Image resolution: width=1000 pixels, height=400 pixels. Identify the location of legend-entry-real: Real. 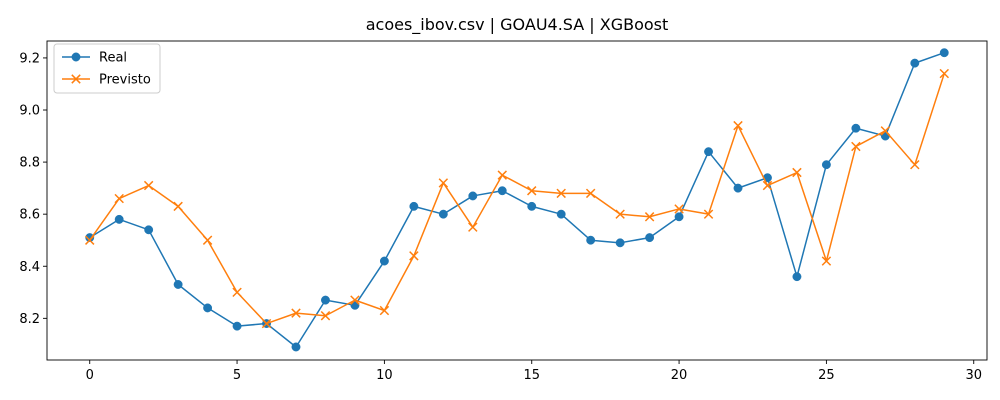
(94, 58).